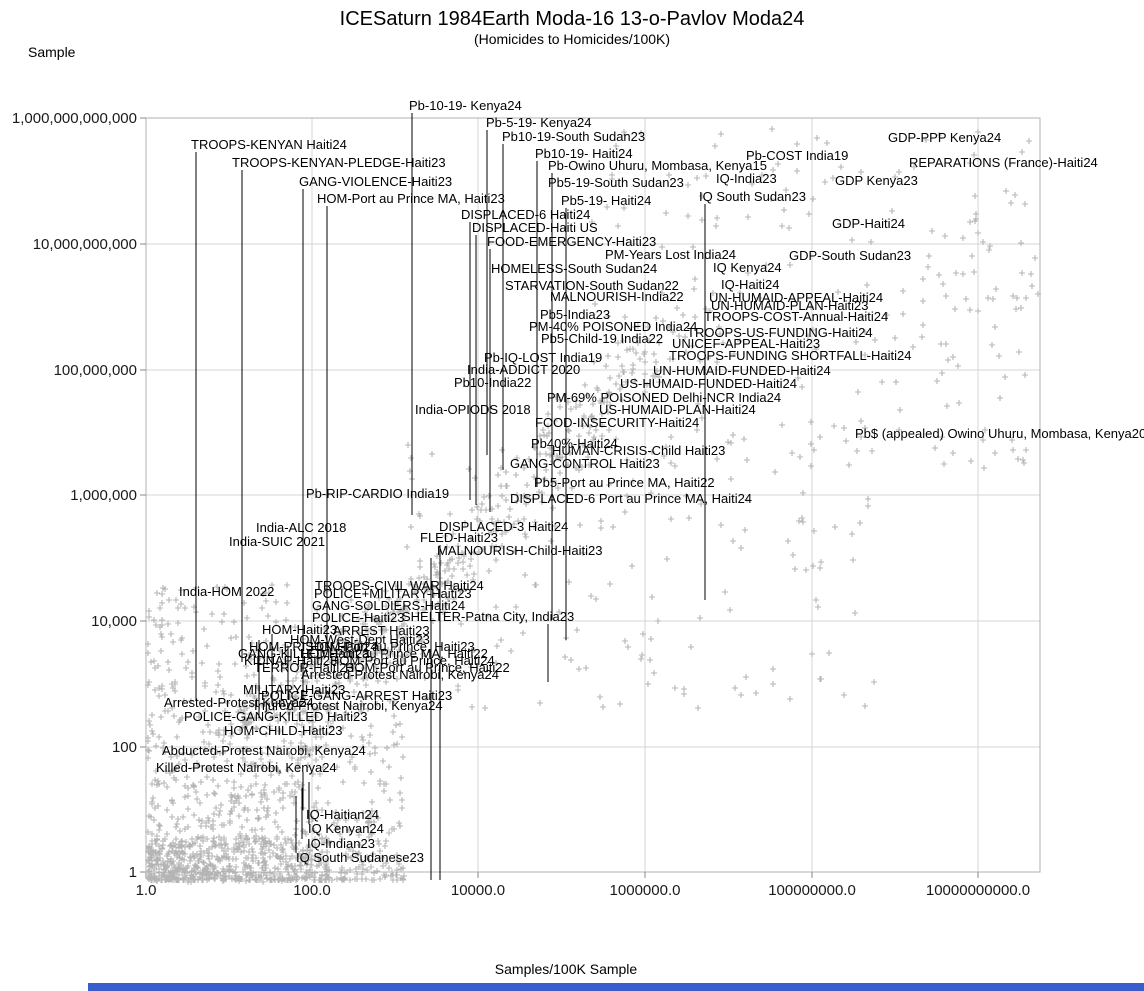 The height and width of the screenshot is (991, 1144). I want to click on annotation-label: HOM-Port au Prince, Haiti24, so click(412, 660).